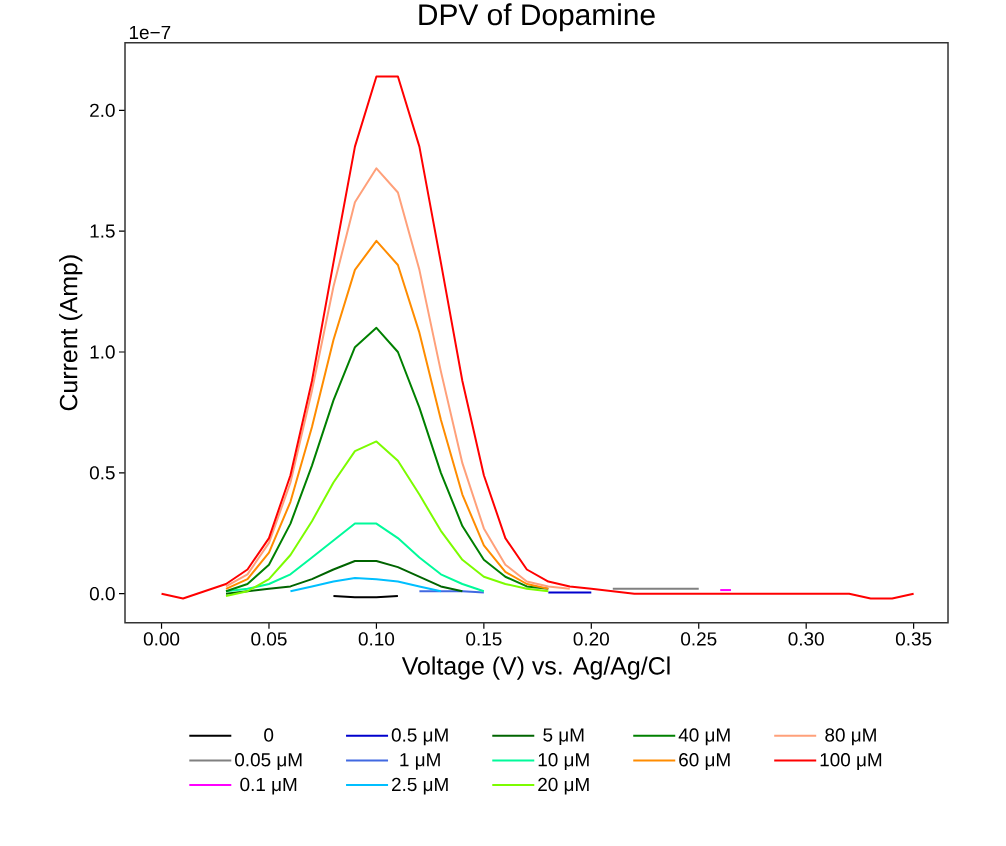 This screenshot has width=1006, height=846. I want to click on legend-label: 80 μM, so click(850, 737).